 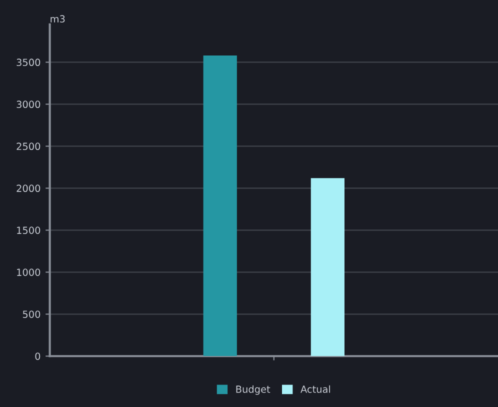 What do you see at coordinates (28, 62) in the screenshot?
I see `y-tick-label: 3500` at bounding box center [28, 62].